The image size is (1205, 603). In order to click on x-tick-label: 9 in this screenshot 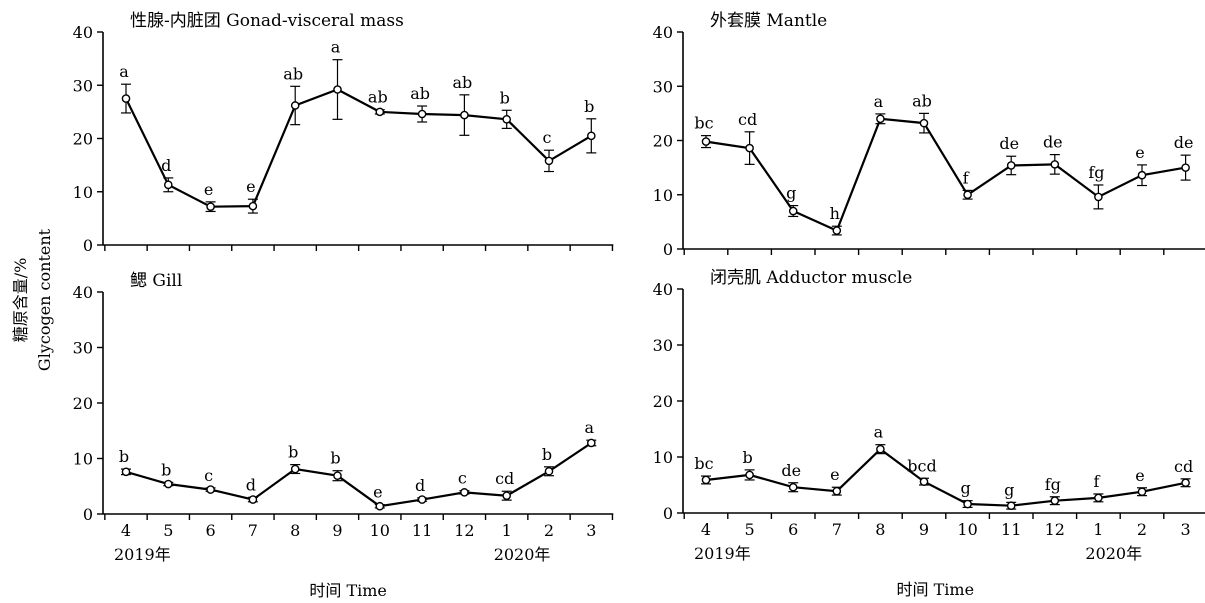, I will do `click(924, 529)`.